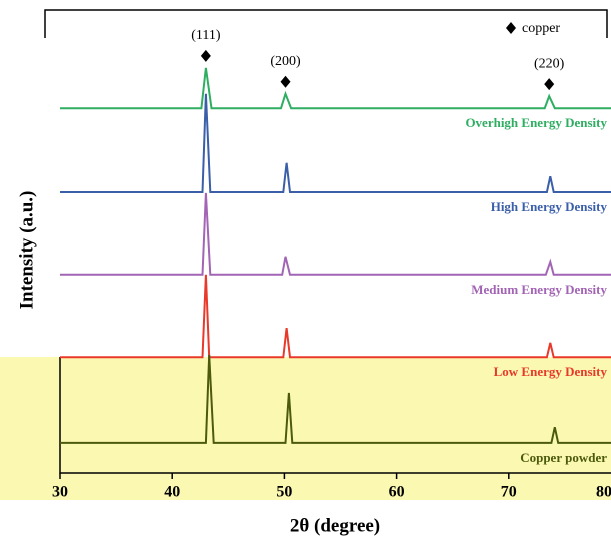 This screenshot has width=611, height=543. What do you see at coordinates (511, 28) in the screenshot?
I see `legend-marker` at bounding box center [511, 28].